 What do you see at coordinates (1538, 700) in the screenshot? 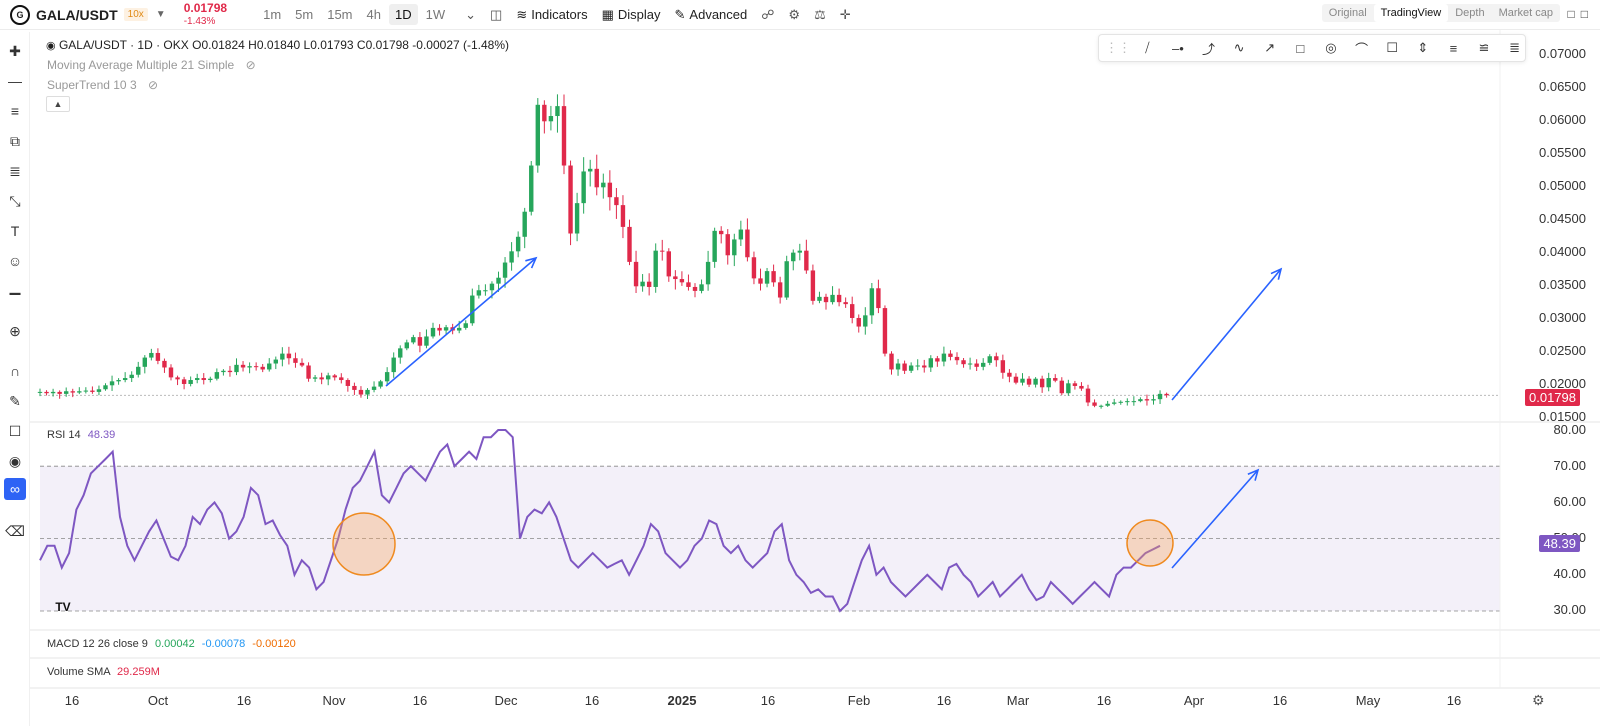
I see `axis-settings-gear-icon: ⚙` at bounding box center [1538, 700].